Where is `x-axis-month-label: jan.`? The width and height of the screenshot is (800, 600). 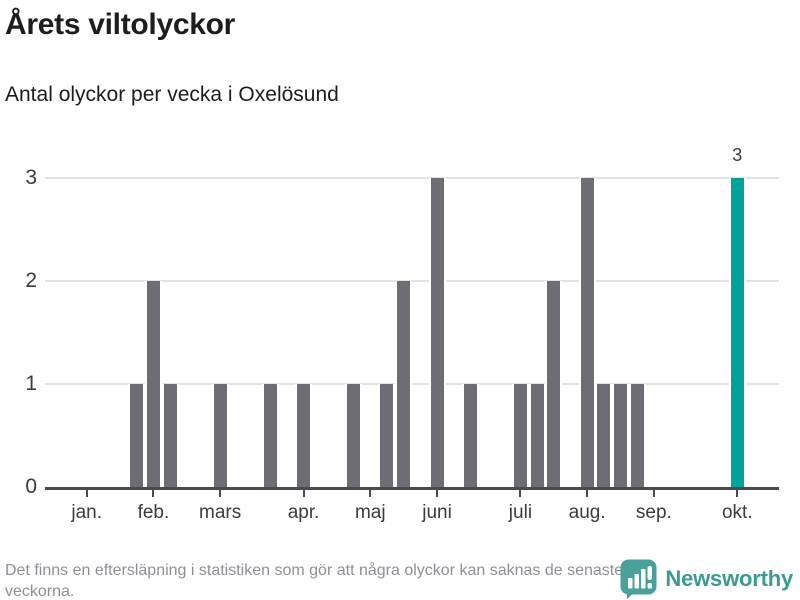 x-axis-month-label: jan. is located at coordinates (87, 512).